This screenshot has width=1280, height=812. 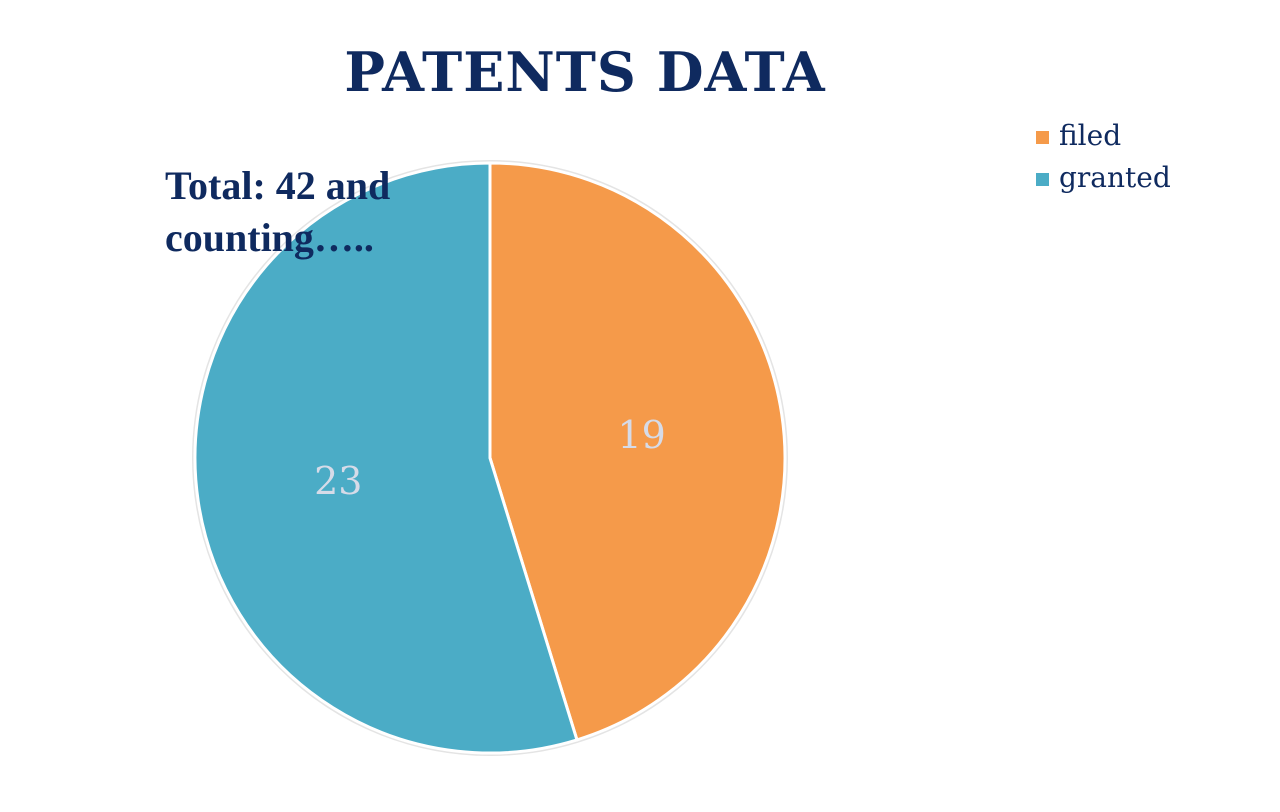 I want to click on data-label-filed: 19, so click(x=642, y=435).